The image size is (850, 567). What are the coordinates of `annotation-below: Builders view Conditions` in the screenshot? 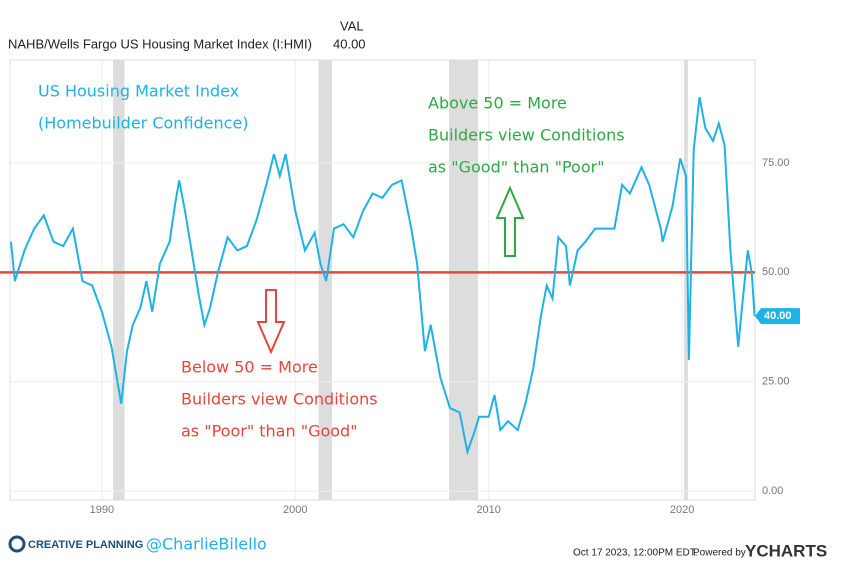 It's located at (279, 399).